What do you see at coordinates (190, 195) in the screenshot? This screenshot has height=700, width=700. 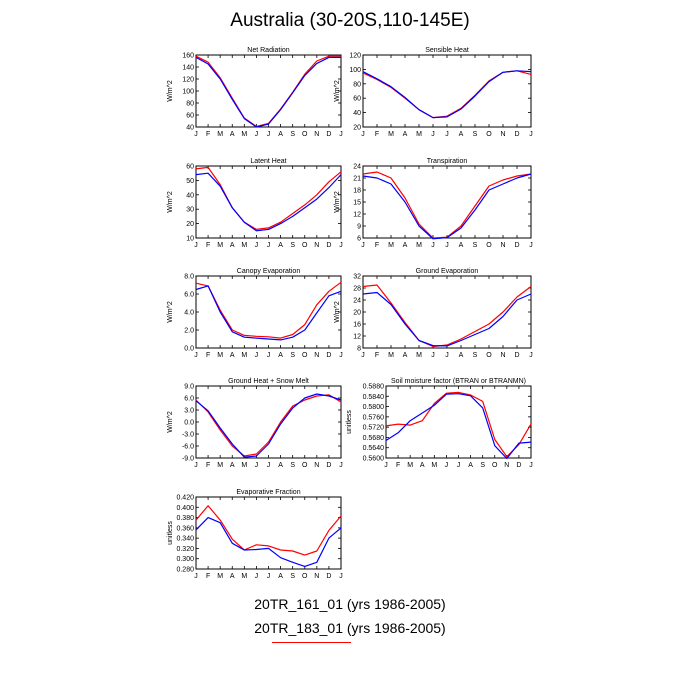 I see `y-tick-label: 40` at bounding box center [190, 195].